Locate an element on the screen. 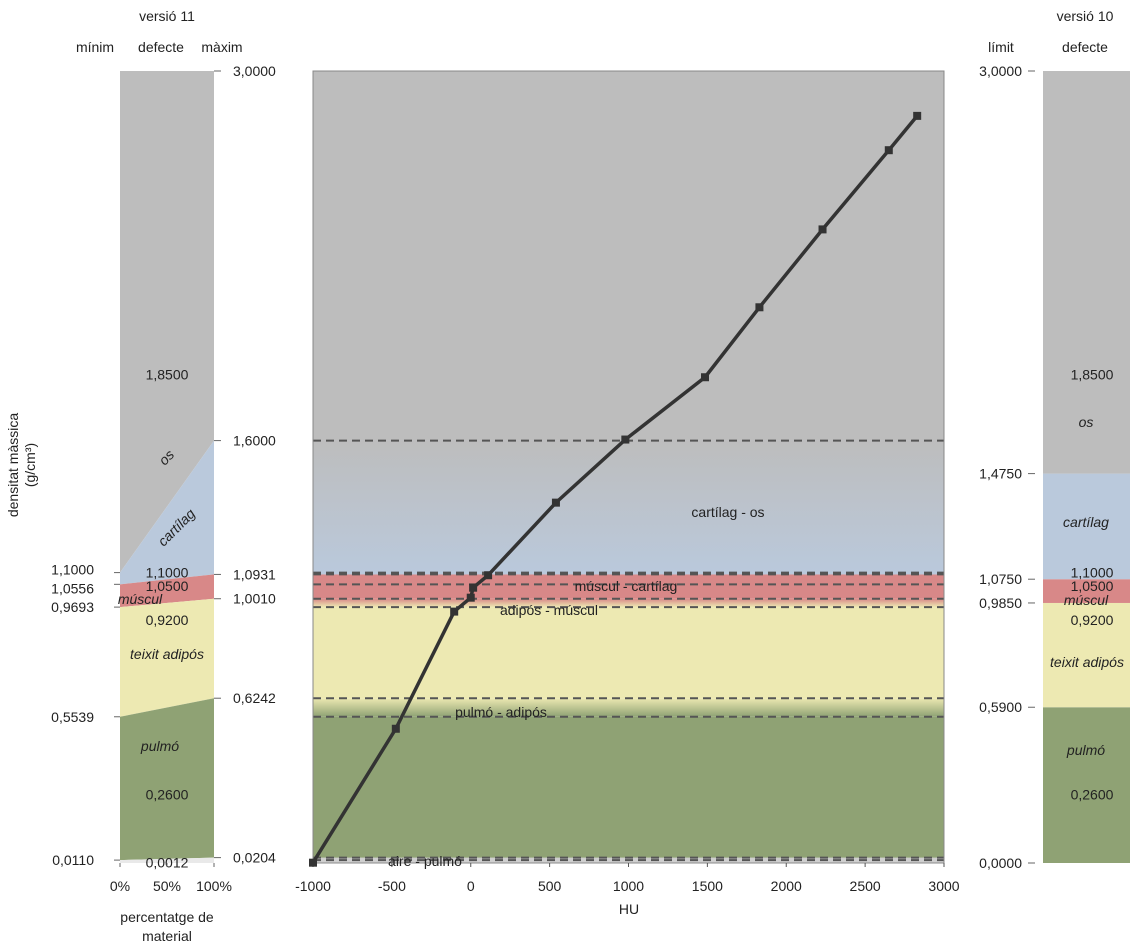  right-panel-material-areas is located at coordinates (1086, 467).